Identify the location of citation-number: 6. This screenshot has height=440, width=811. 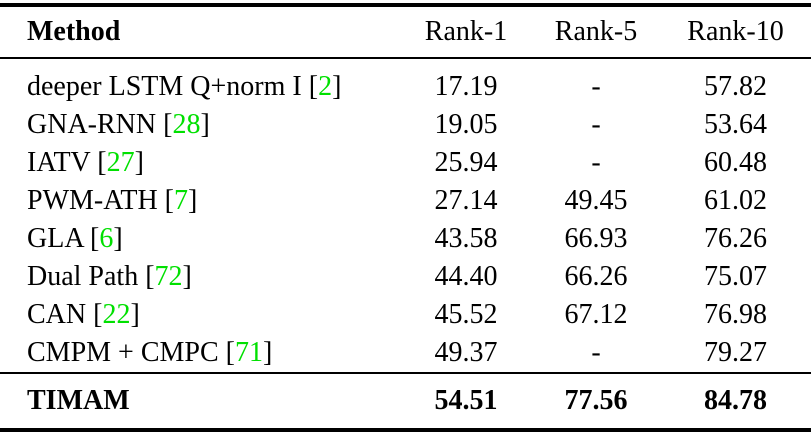
(106, 238).